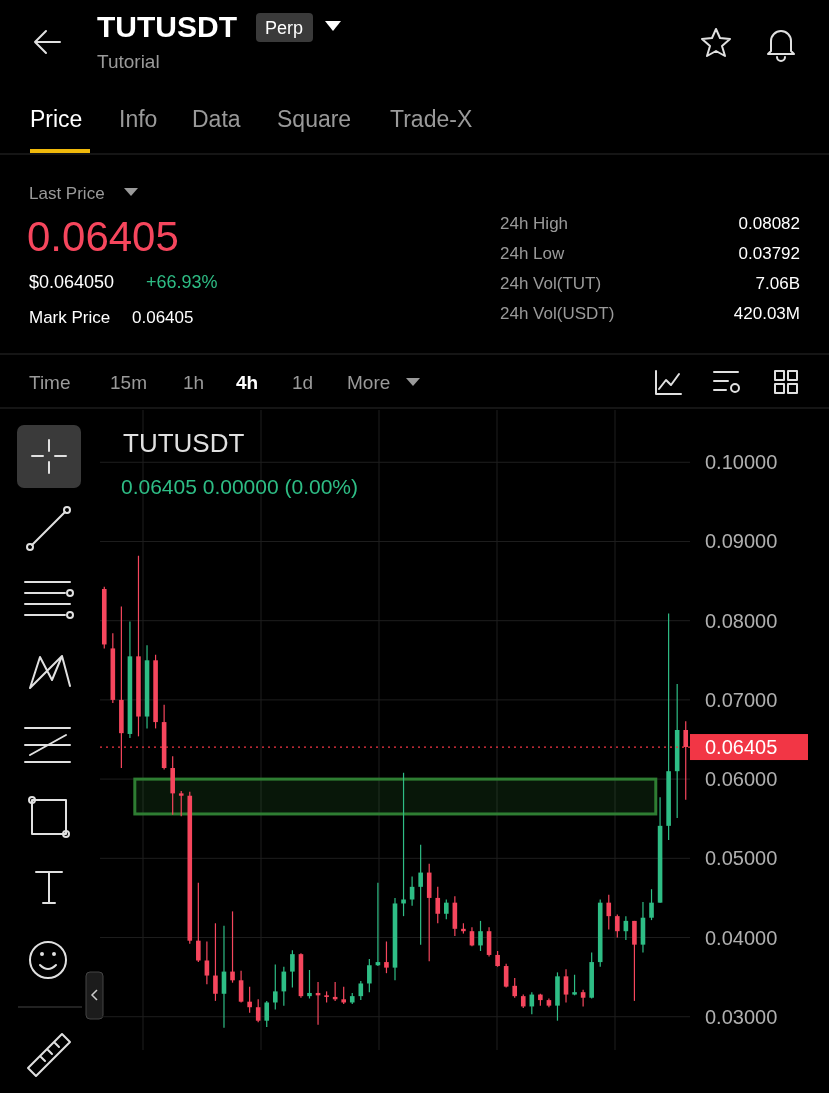 This screenshot has height=1093, width=829. I want to click on text: 1h, so click(194, 382).